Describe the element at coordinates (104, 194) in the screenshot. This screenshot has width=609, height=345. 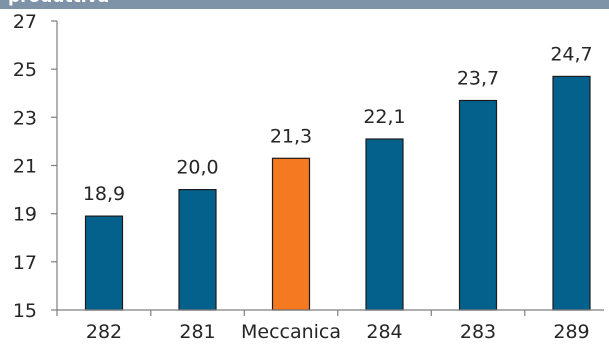
I see `value-label-282: 18,9` at that location.